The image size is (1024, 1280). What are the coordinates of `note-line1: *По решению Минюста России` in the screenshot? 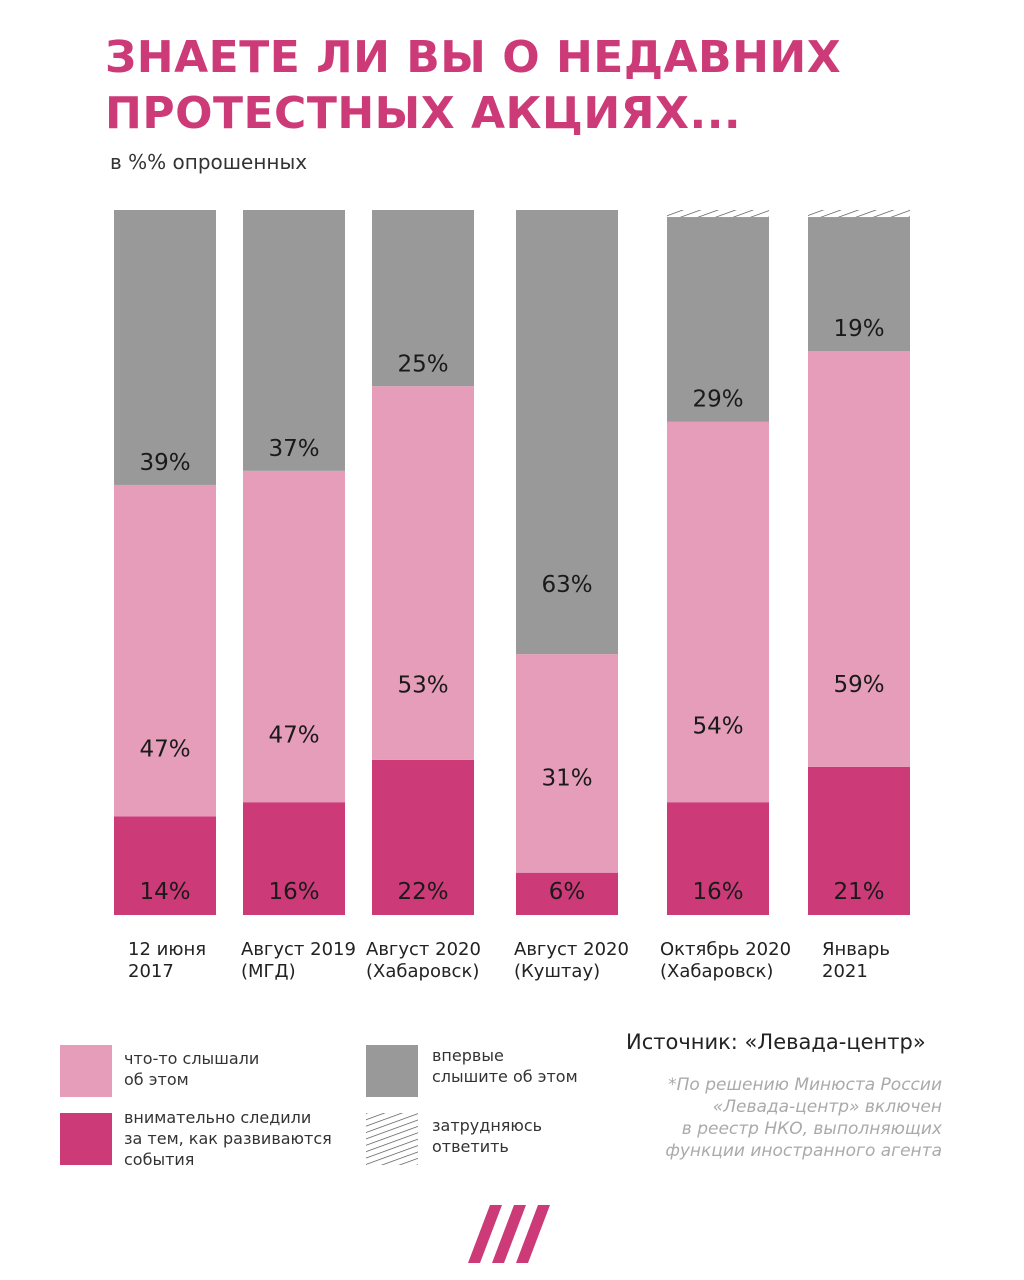 It's located at (805, 1085).